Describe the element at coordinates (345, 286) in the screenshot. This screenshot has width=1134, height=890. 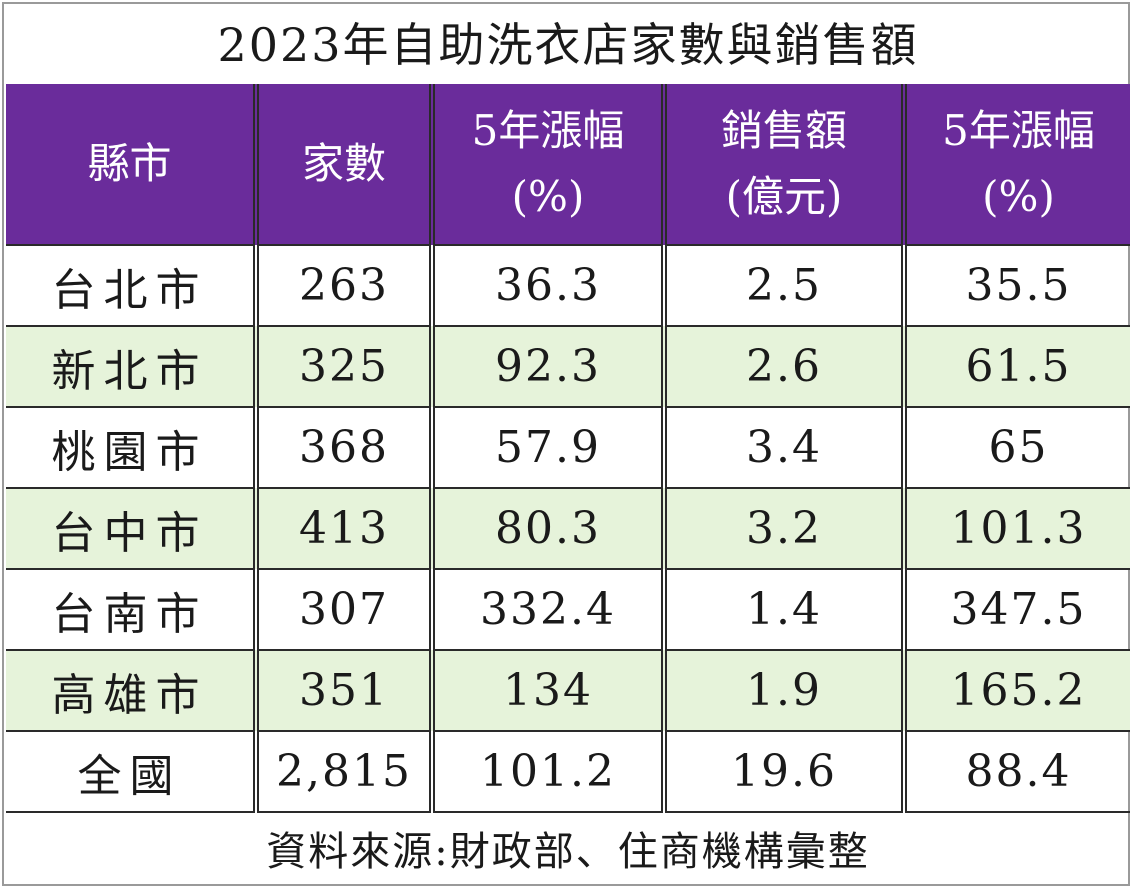
I see `cell-store-count: 263` at that location.